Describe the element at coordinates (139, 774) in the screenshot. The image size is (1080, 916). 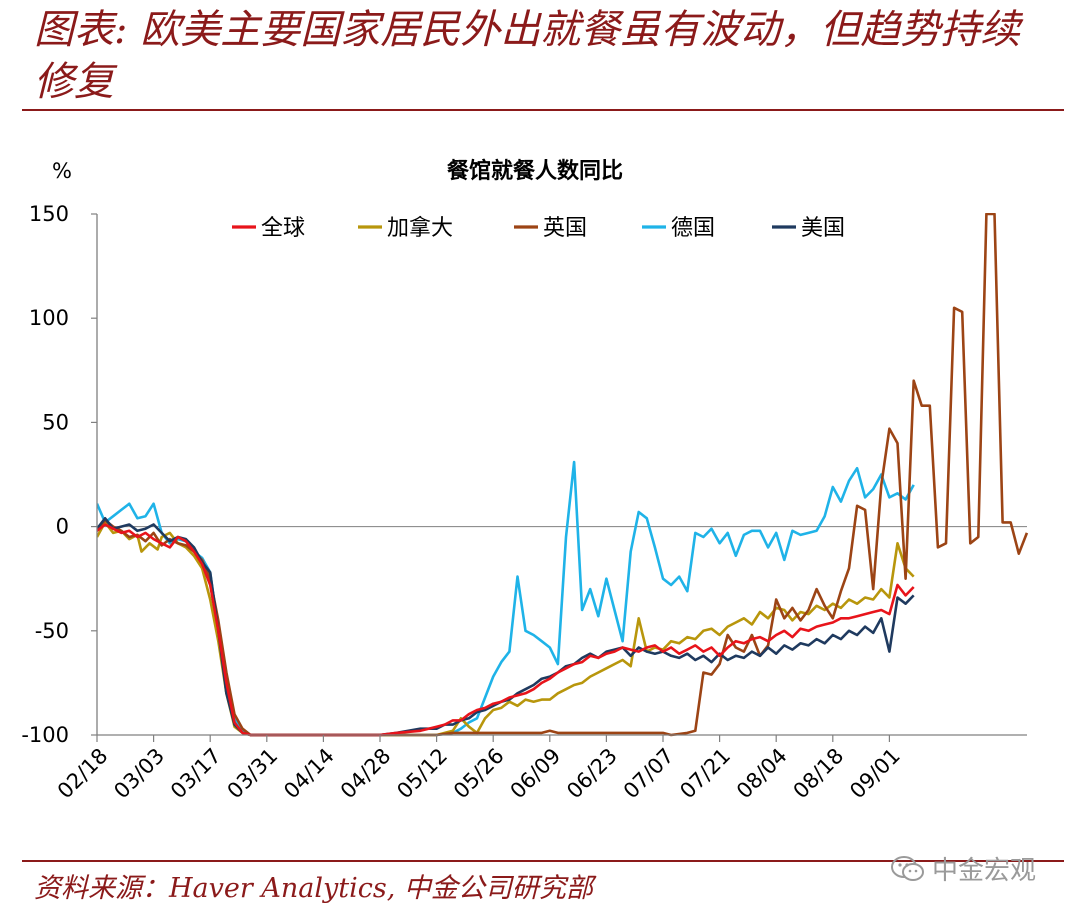
I see `x-tick-label: 03/03` at that location.